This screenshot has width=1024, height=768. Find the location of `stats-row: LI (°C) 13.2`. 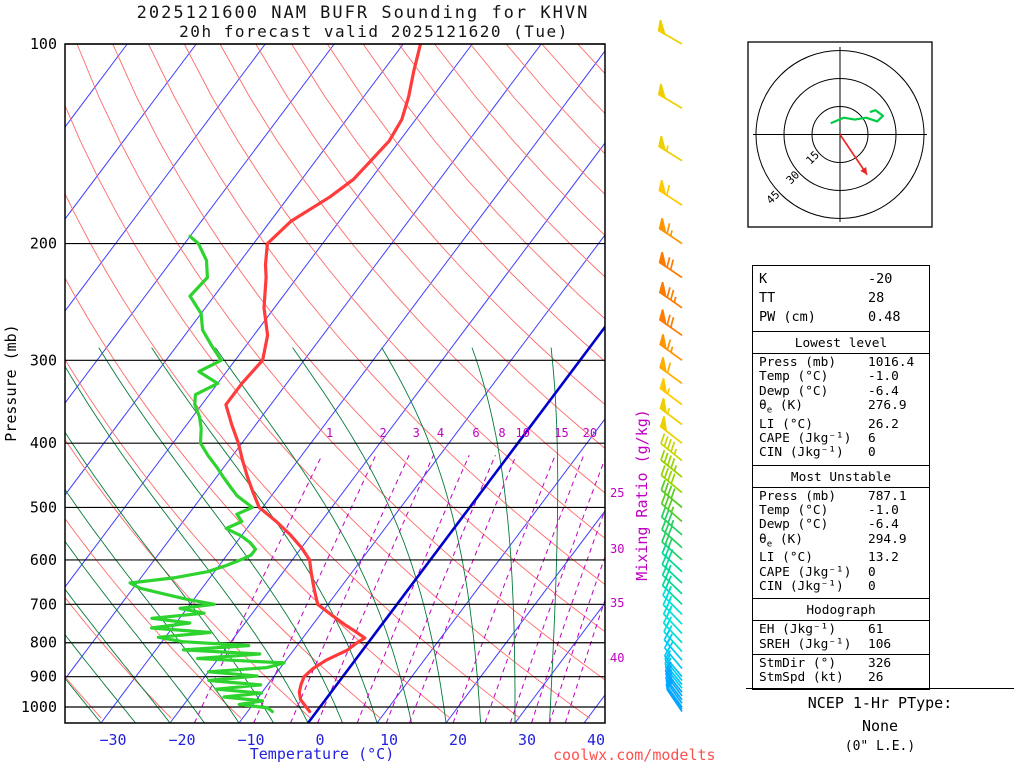

stats-row: LI (°C) 13.2 is located at coordinates (841, 558).